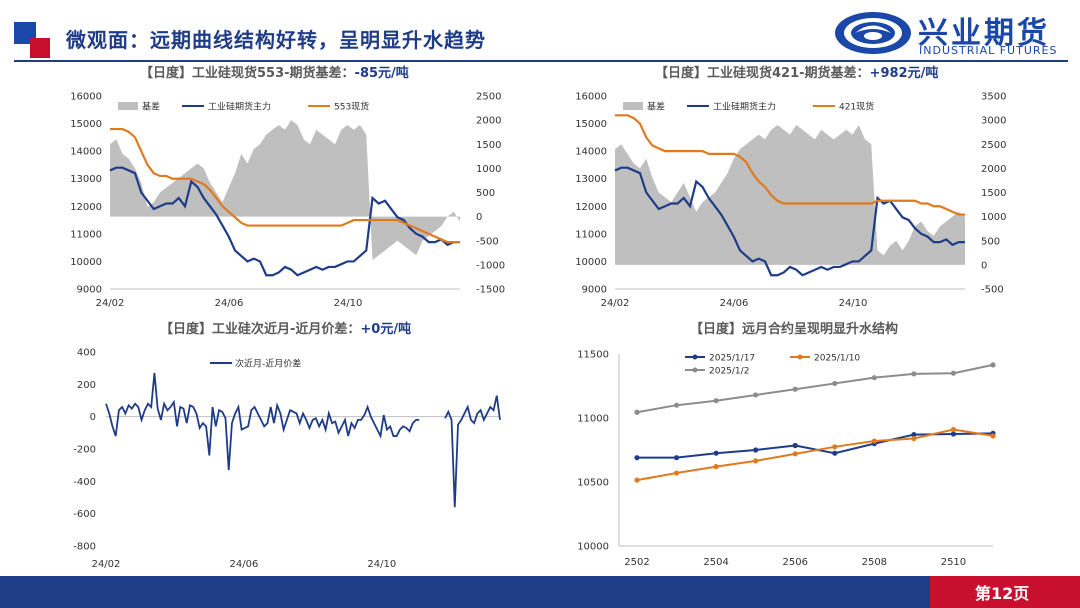 The image size is (1080, 608). I want to click on chart3-title-prefix: 【日度】工业硅次近月-近月价差：, so click(260, 329).